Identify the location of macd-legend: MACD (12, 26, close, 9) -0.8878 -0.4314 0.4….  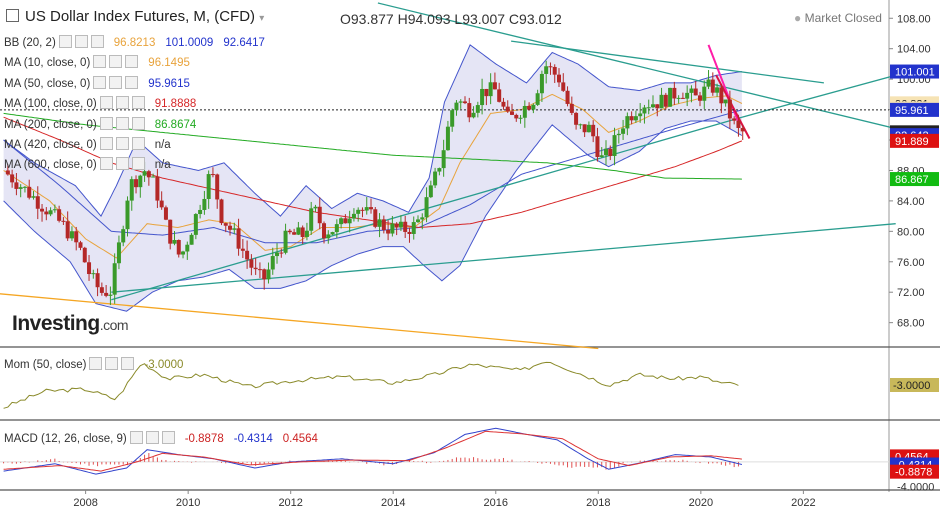
(161, 438).